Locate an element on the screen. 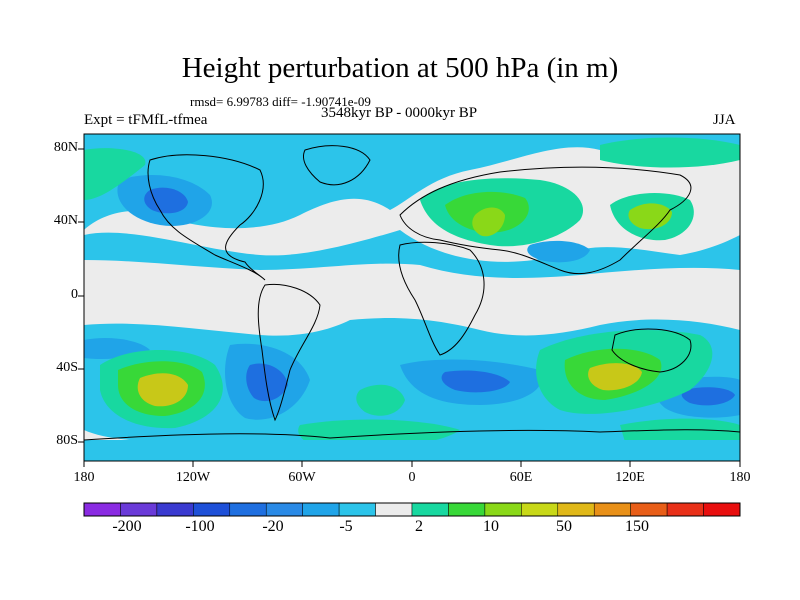  lon-tick-0: 0 is located at coordinates (412, 477).